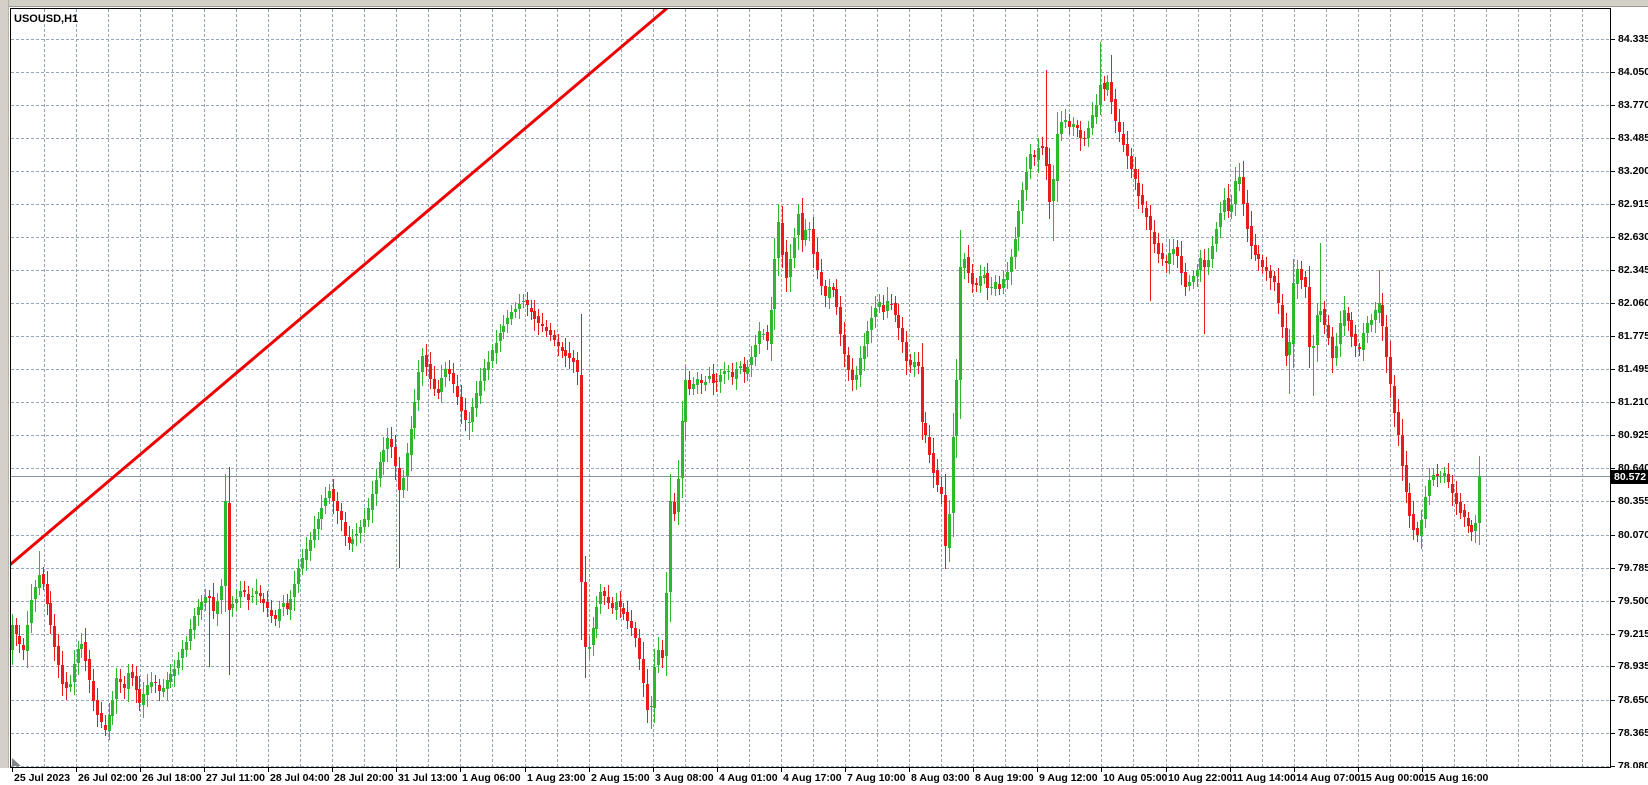 This screenshot has height=785, width=1648. What do you see at coordinates (1633, 666) in the screenshot?
I see `price-axis-label: 78.935` at bounding box center [1633, 666].